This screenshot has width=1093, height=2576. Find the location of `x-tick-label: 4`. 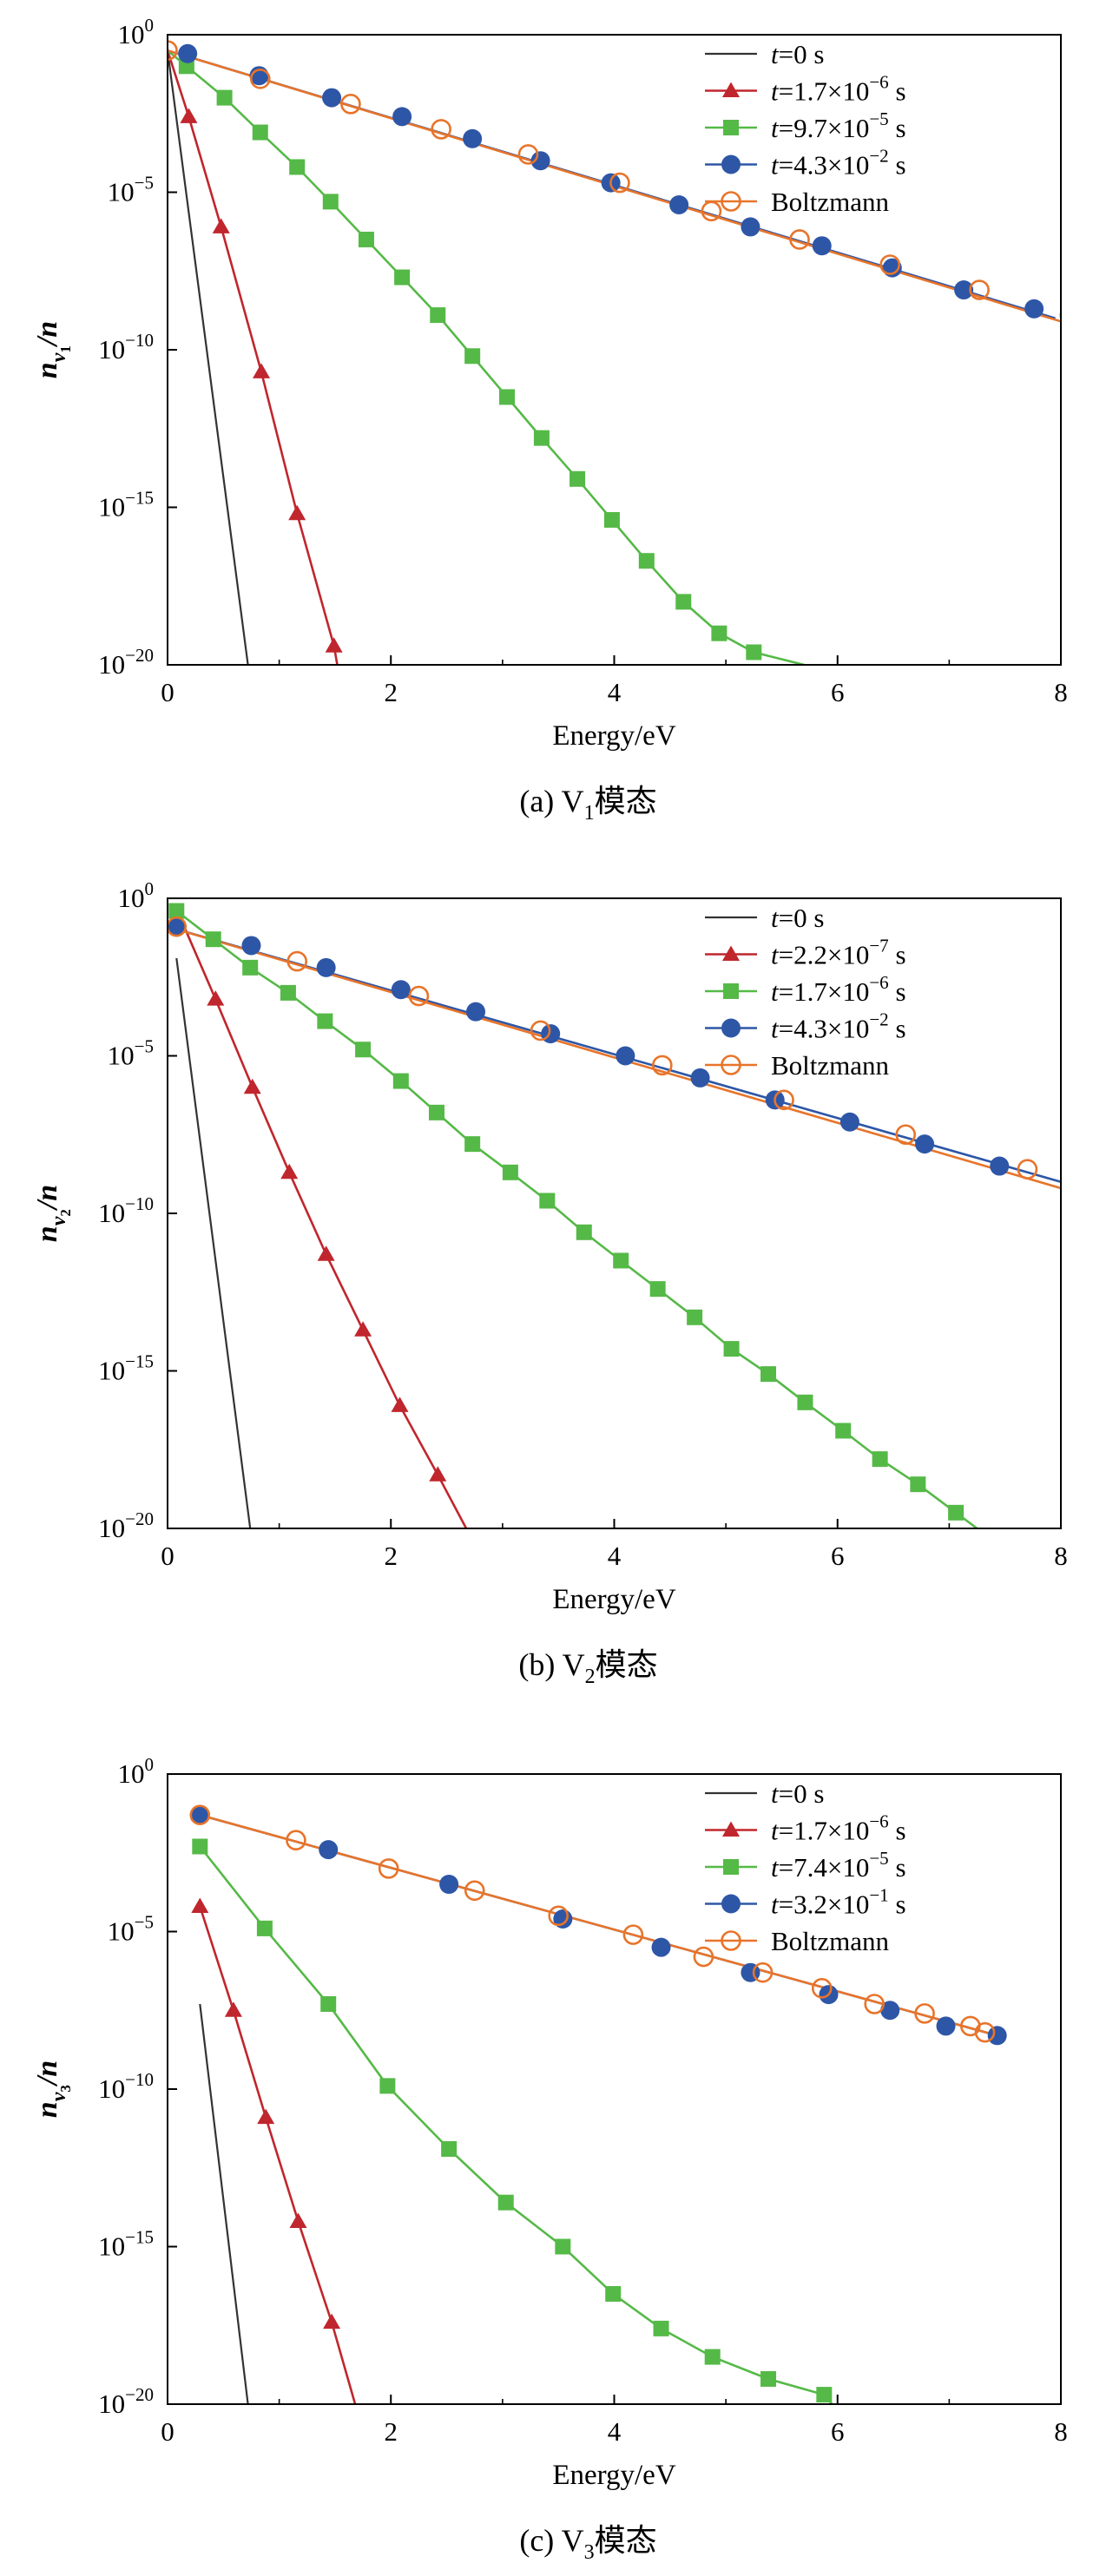

x-tick-label: 4 is located at coordinates (615, 1556).